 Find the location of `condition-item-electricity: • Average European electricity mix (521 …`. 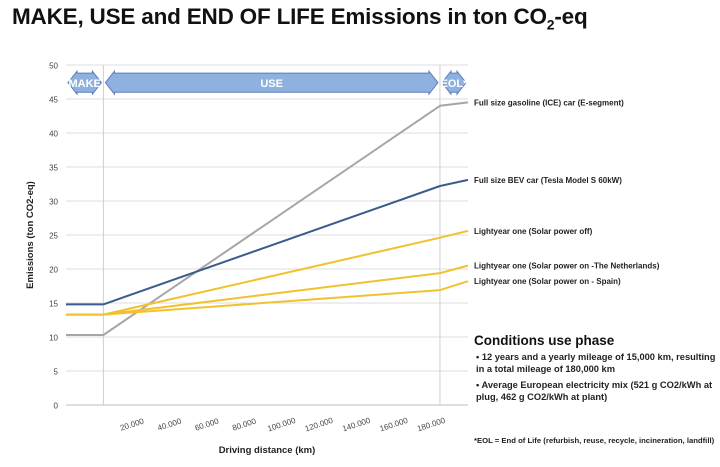

condition-item-electricity: • Average European electricity mix (521 … is located at coordinates (594, 391).